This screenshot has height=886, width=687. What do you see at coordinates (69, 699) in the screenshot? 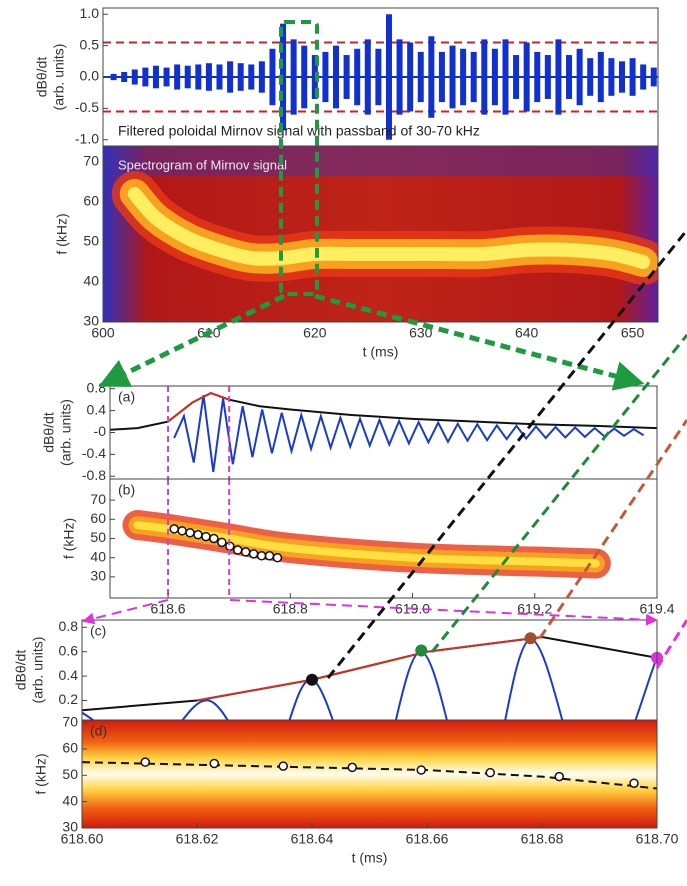
I see `y-tick-label: 0.2` at bounding box center [69, 699].